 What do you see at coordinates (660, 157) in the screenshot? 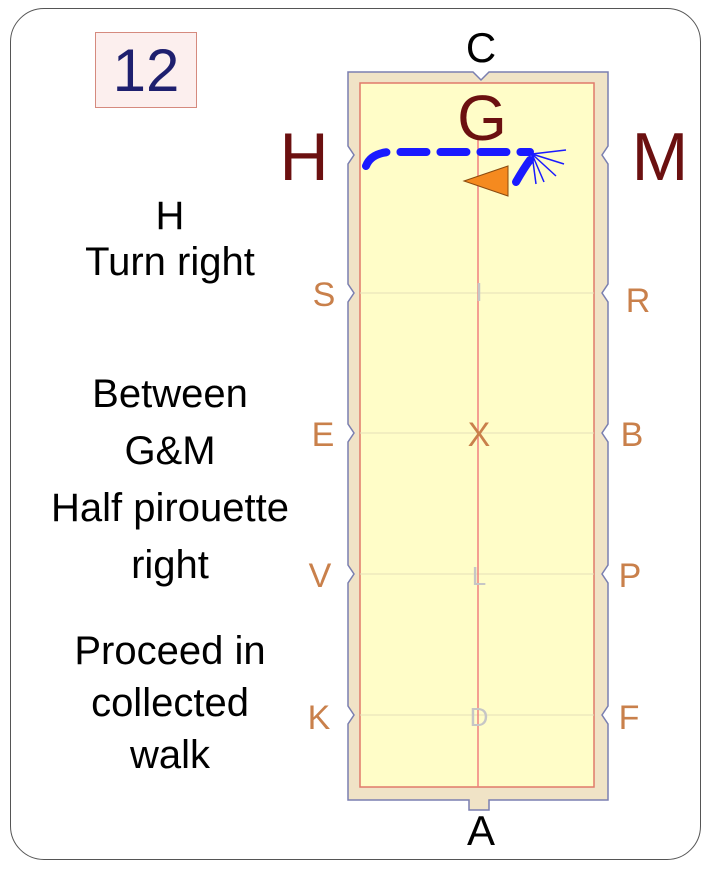
I see `letter-m: M` at bounding box center [660, 157].